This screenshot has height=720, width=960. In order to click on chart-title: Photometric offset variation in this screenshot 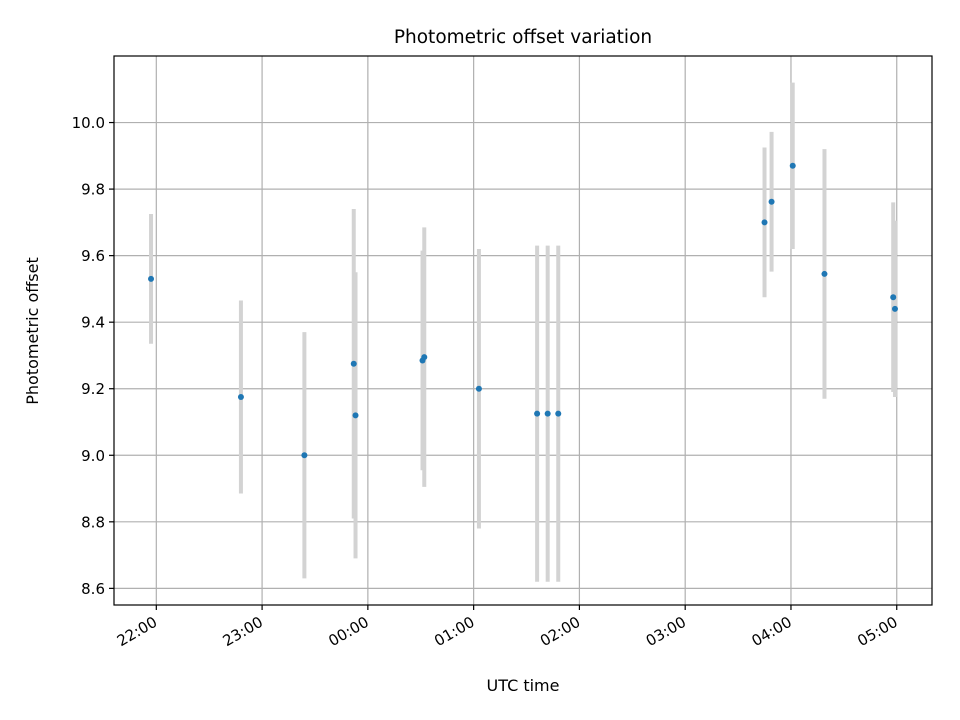, I will do `click(523, 37)`.